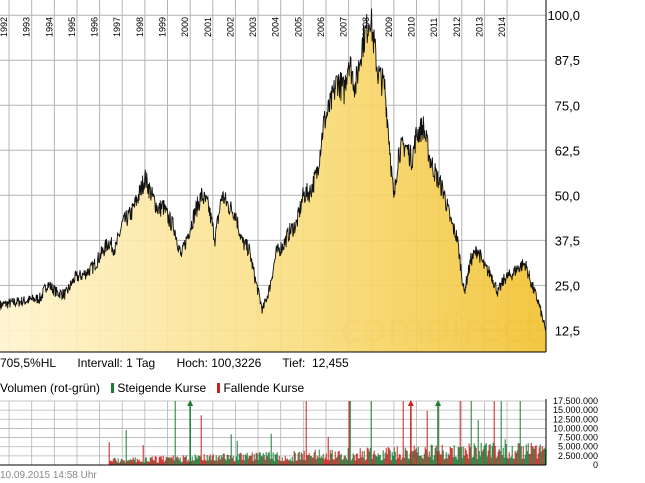  What do you see at coordinates (140, 27) in the screenshot?
I see `x-tick-label: 1998` at bounding box center [140, 27].